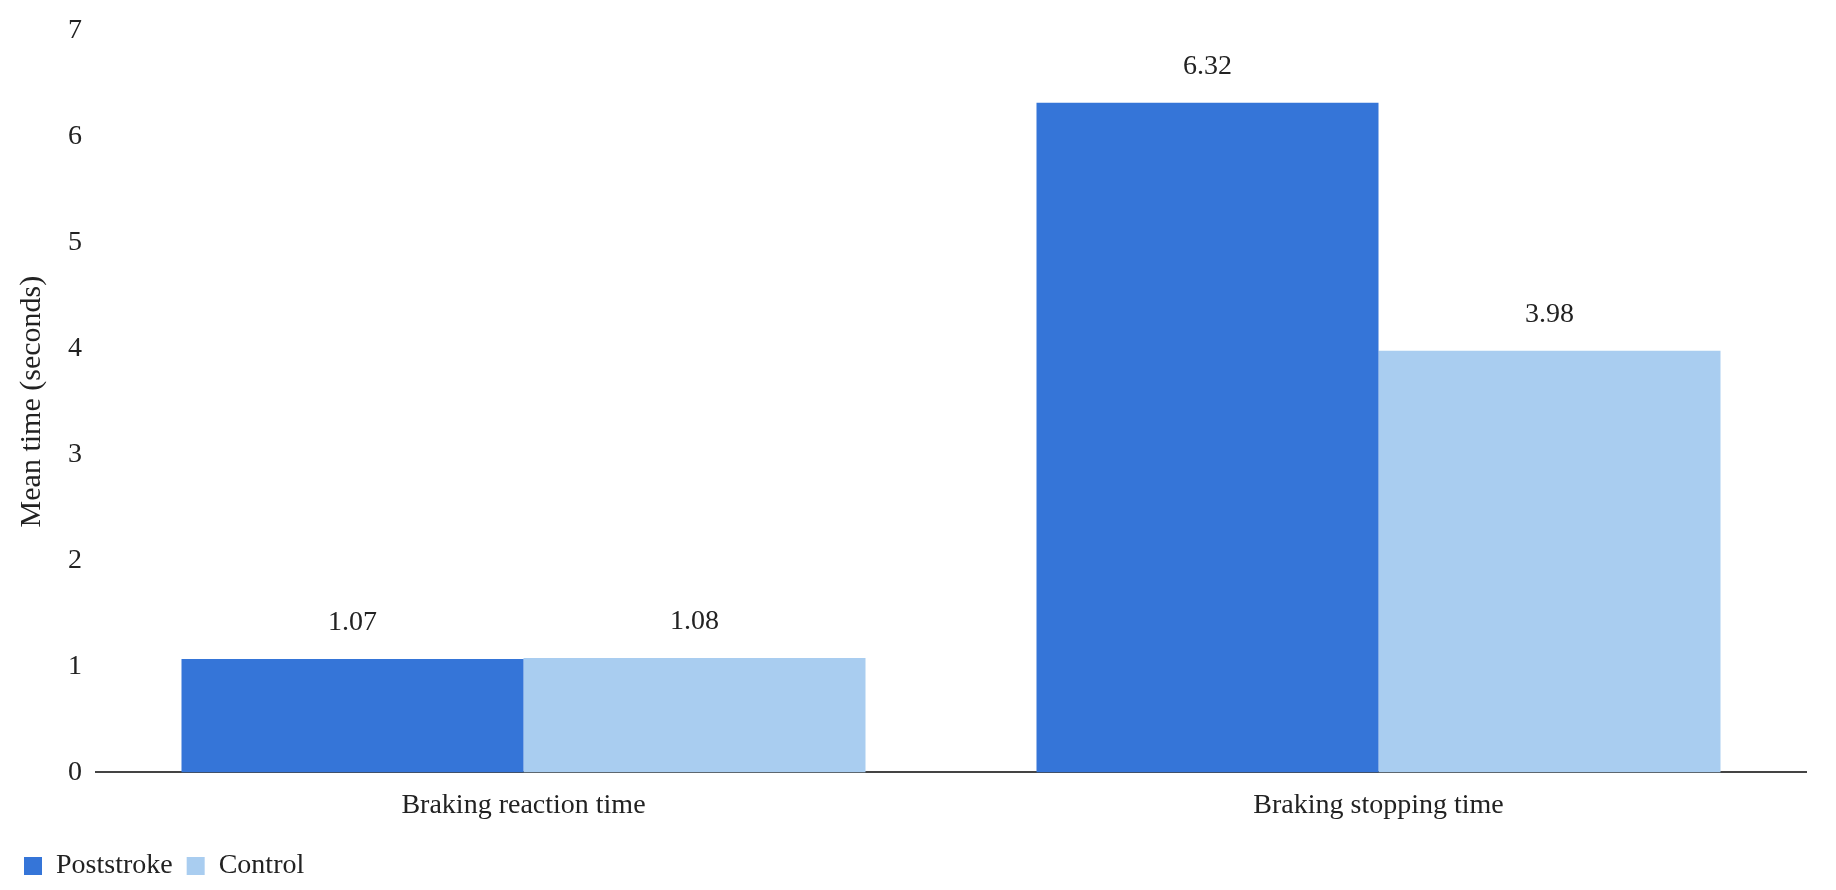  What do you see at coordinates (75, 664) in the screenshot?
I see `y-tick-label: 1` at bounding box center [75, 664].